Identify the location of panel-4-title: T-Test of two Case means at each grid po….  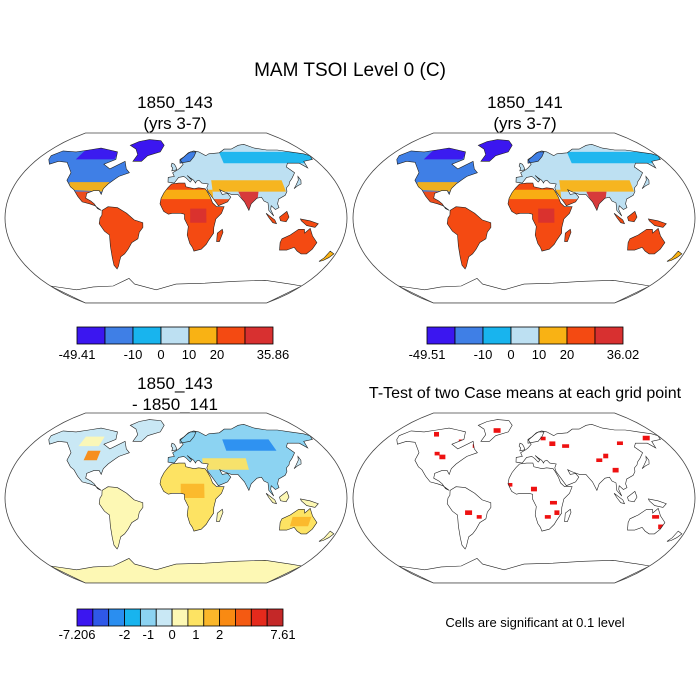
(525, 393).